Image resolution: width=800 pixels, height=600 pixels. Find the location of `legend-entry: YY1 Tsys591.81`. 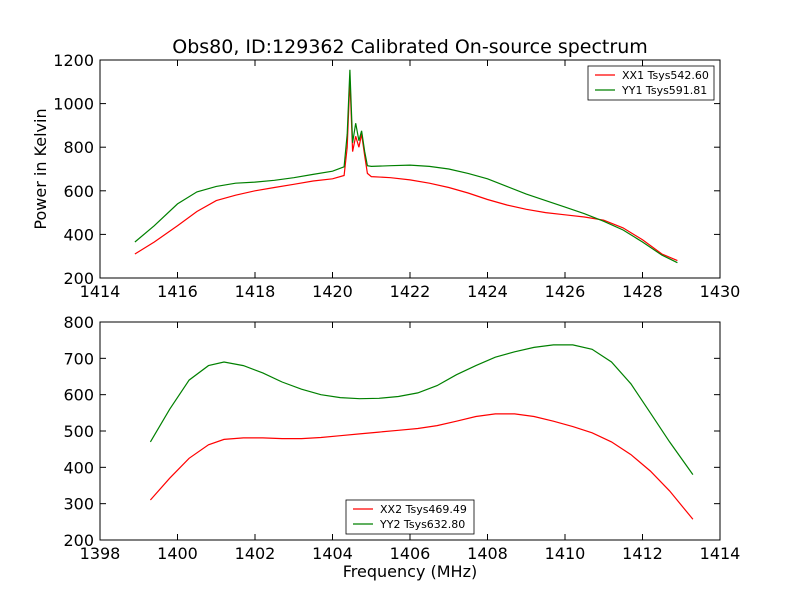

legend-entry: YY1 Tsys591.81 is located at coordinates (664, 90).